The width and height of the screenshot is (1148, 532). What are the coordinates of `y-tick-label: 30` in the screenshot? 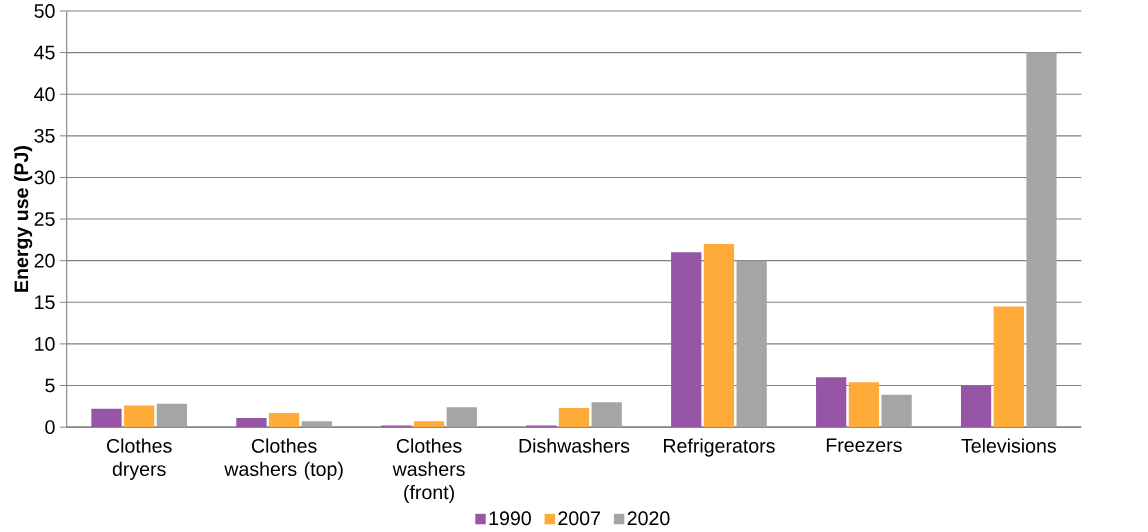 It's located at (44, 177).